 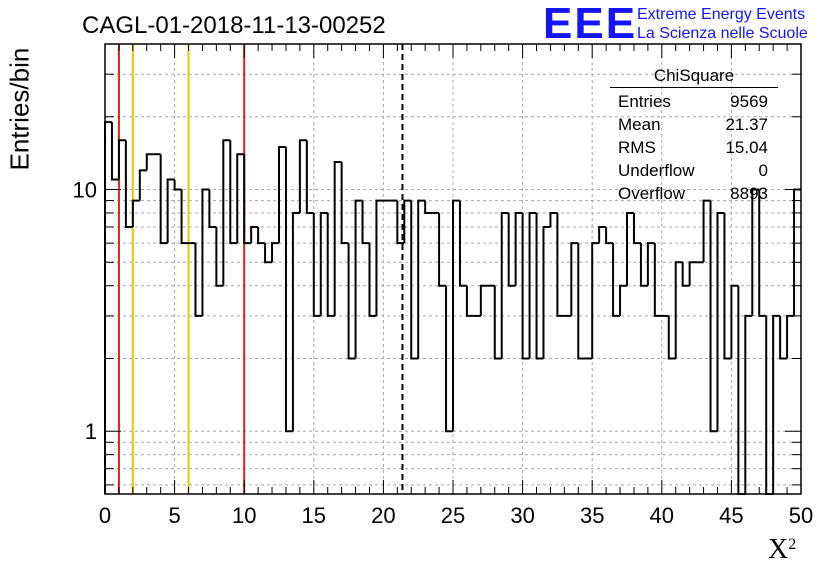 I want to click on x-tick-label: 45, so click(x=731, y=515).